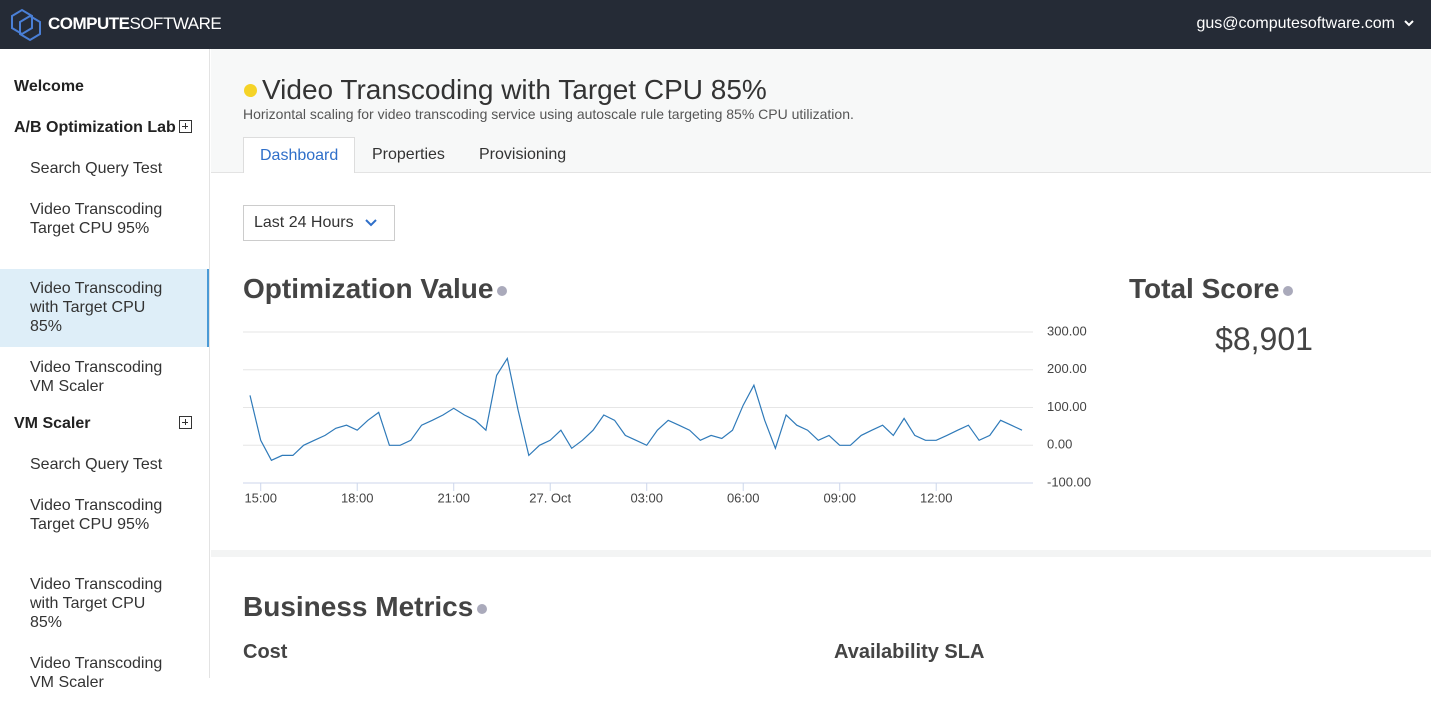 The height and width of the screenshot is (703, 1431). I want to click on x-tick-label: 18:00, so click(357, 497).